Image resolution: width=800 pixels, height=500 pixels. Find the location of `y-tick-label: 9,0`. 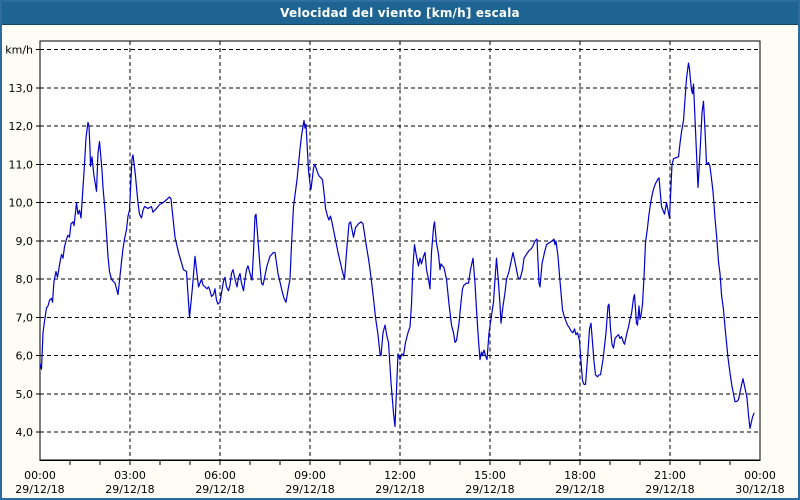

y-tick-label: 9,0 is located at coordinates (25, 241).